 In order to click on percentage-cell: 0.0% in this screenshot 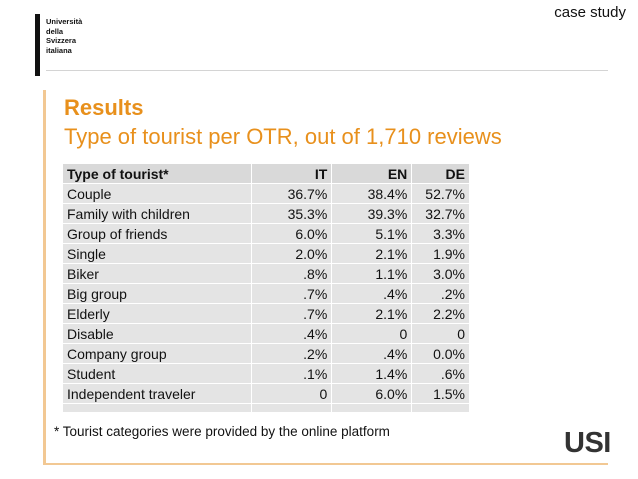, I will do `click(440, 353)`.